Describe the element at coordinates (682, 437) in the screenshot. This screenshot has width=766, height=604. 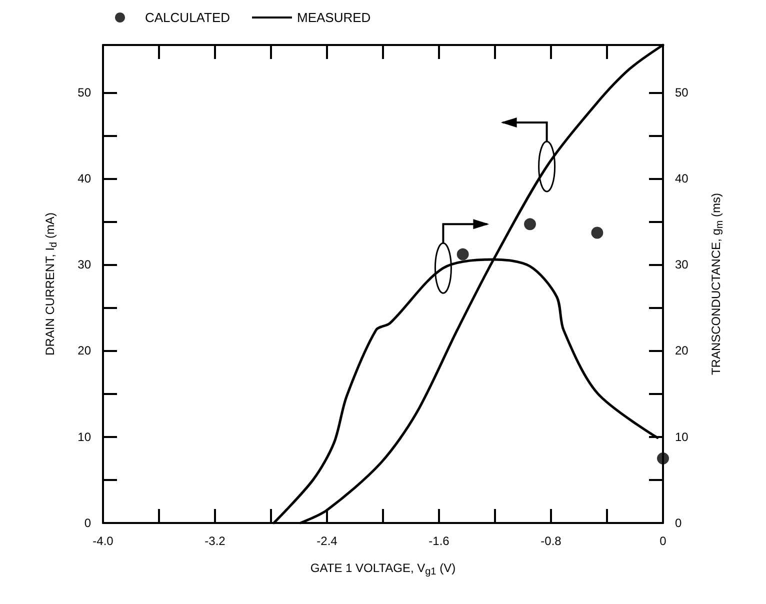
I see `y2-tick-label: 10` at that location.